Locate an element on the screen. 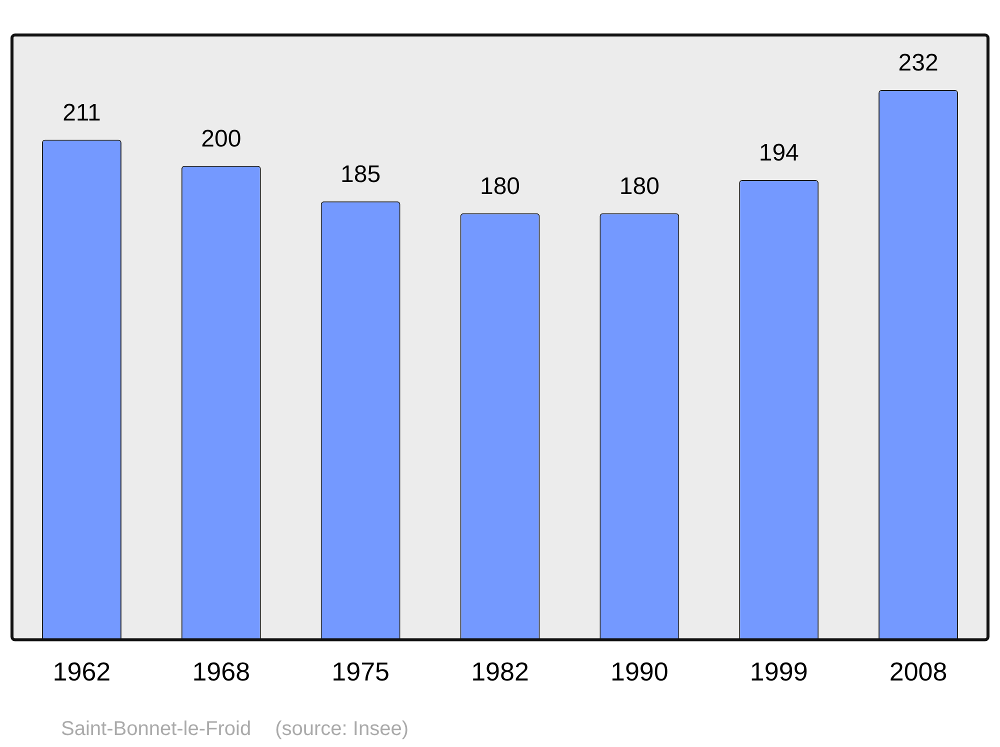 This screenshot has width=1000, height=747. data-label: 185 is located at coordinates (360, 174).